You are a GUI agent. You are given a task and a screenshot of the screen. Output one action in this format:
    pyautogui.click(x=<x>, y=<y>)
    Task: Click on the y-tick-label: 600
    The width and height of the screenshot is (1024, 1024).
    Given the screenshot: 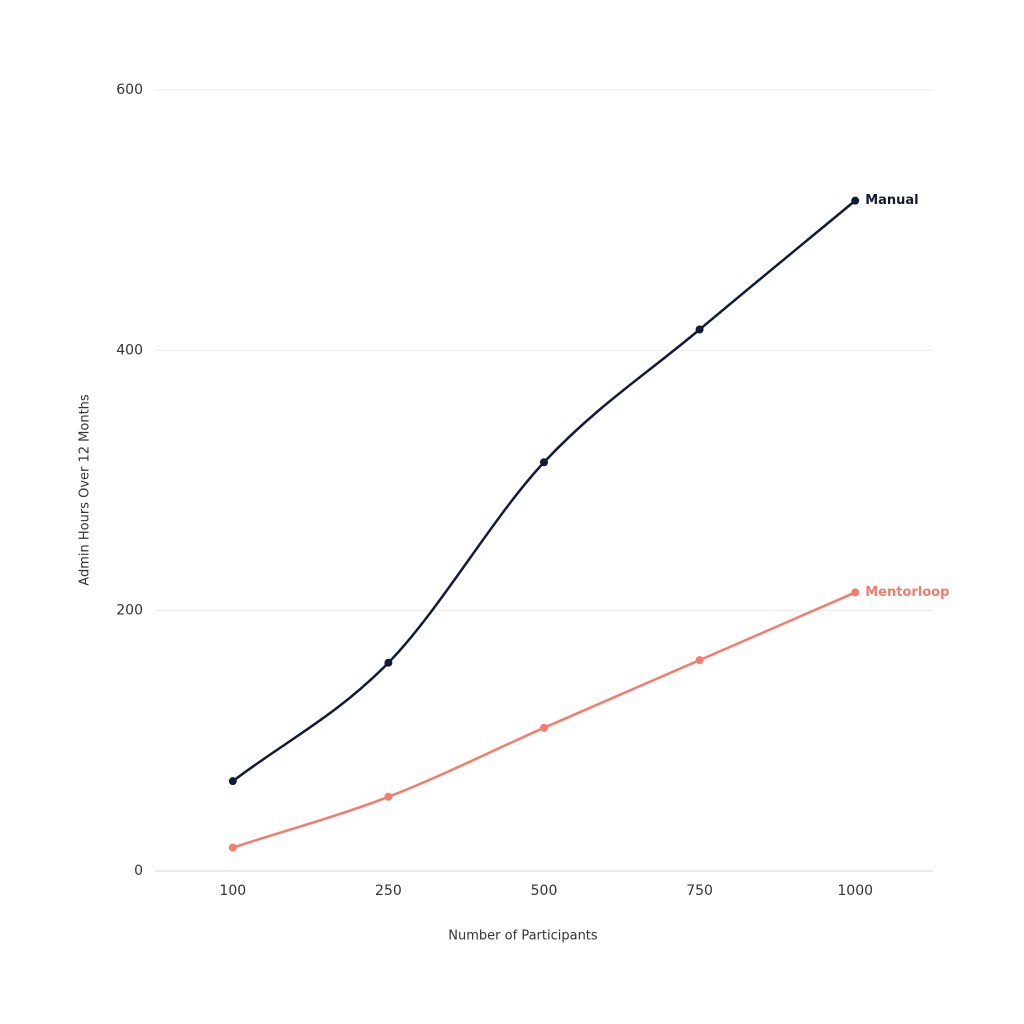 What is the action you would take?
    pyautogui.click(x=129, y=90)
    